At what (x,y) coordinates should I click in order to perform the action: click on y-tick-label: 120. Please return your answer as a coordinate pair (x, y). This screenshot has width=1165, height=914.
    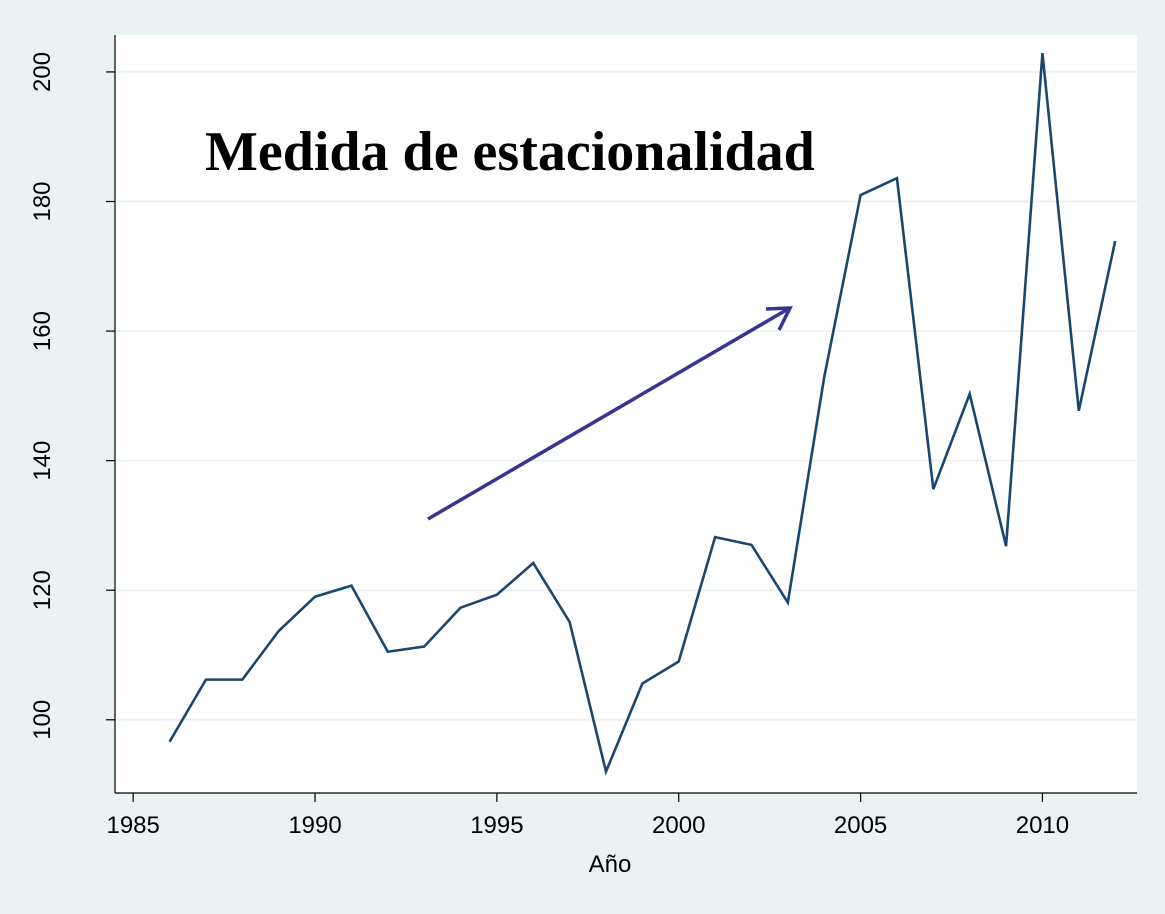
    Looking at the image, I should click on (42, 590).